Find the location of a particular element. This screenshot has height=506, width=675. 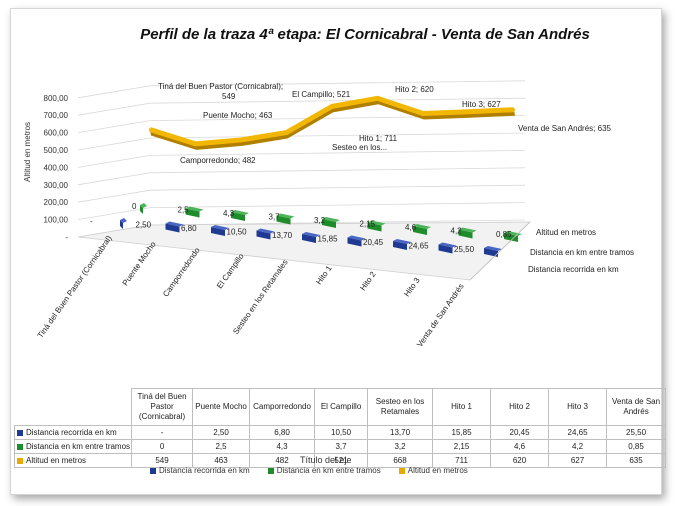

y-tick-label: 100,00 is located at coordinates (56, 220).